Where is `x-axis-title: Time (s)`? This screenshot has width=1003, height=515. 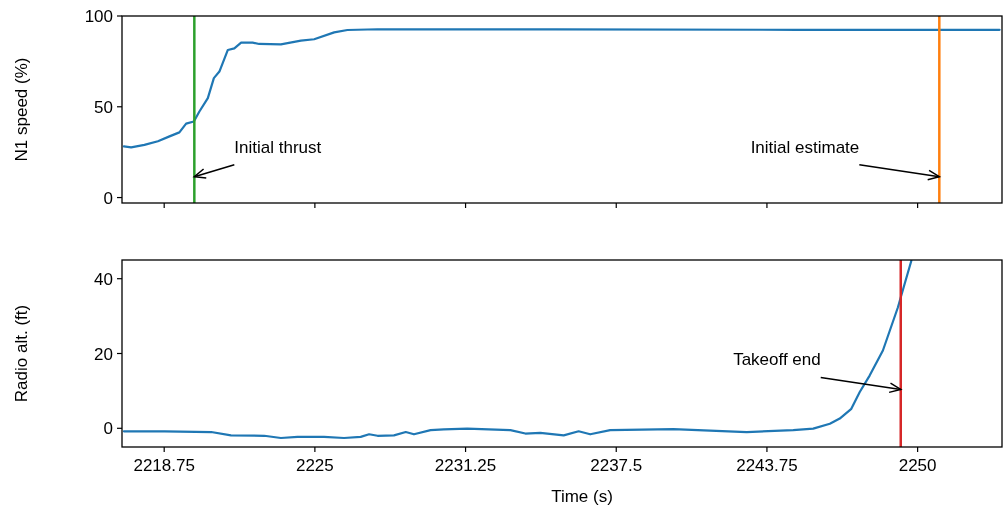
x-axis-title: Time (s) is located at coordinates (582, 496).